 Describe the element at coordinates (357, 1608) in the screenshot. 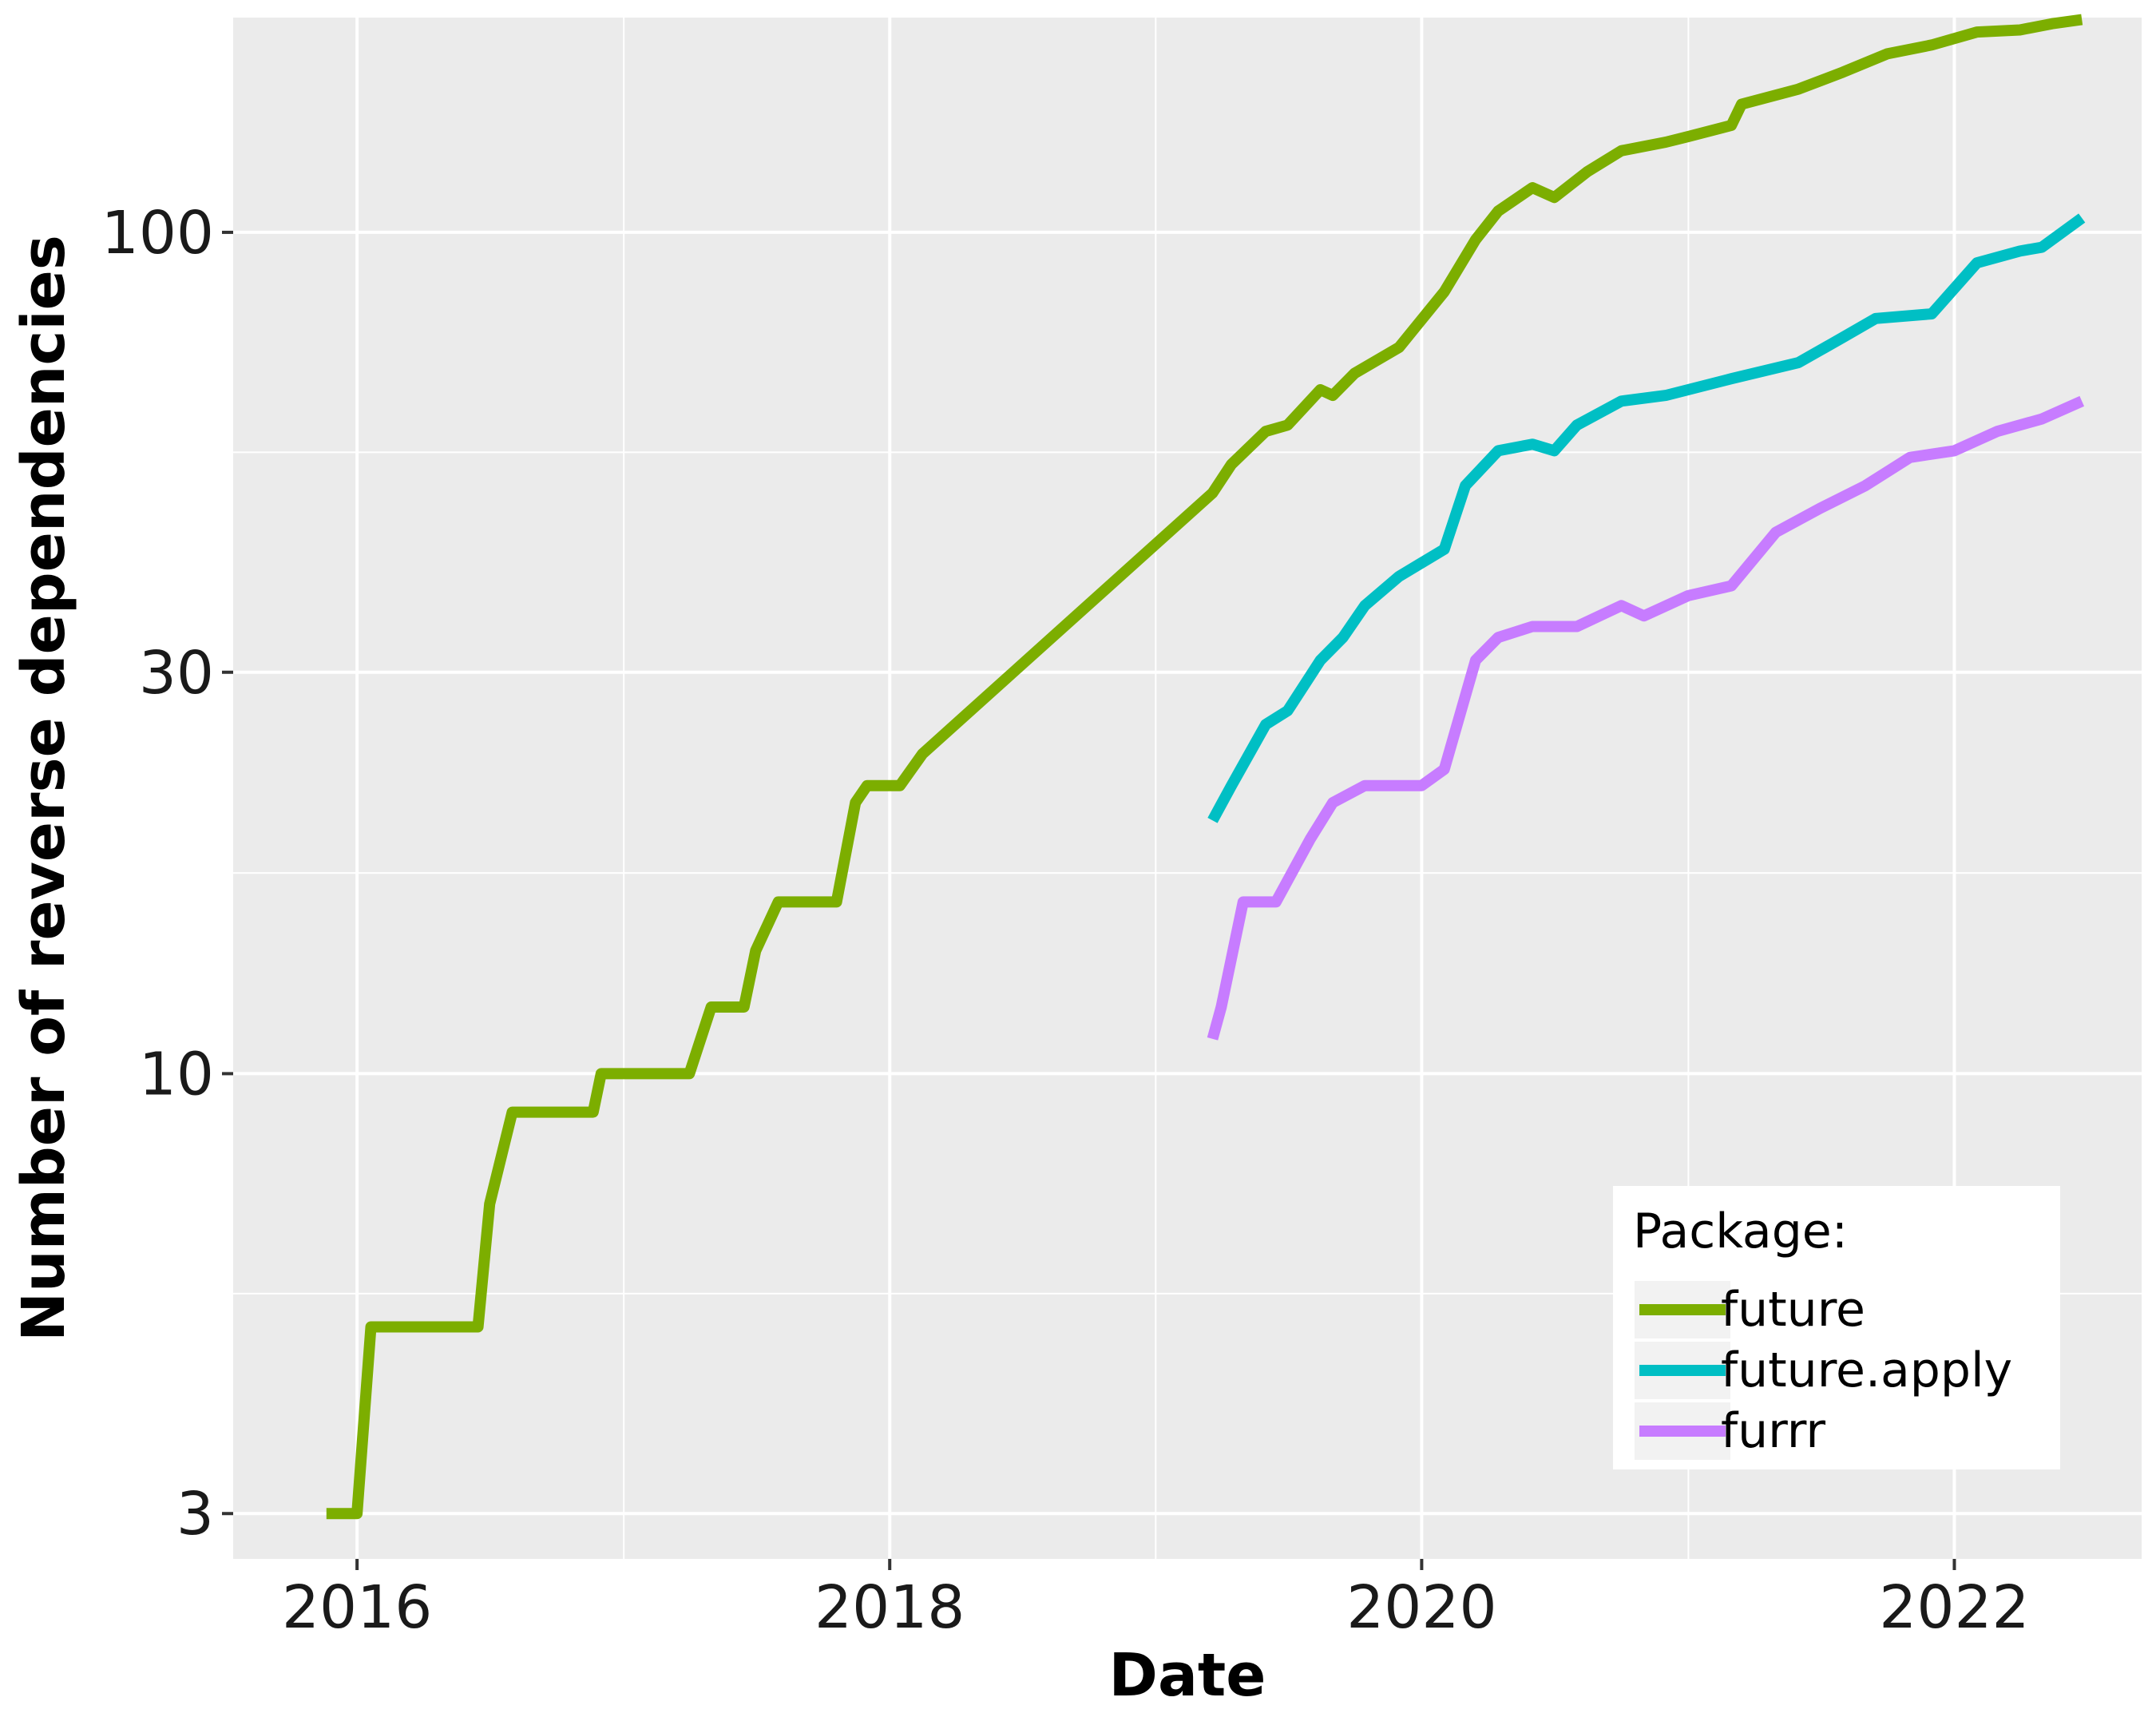

I see `x-tick-label: 2016` at that location.